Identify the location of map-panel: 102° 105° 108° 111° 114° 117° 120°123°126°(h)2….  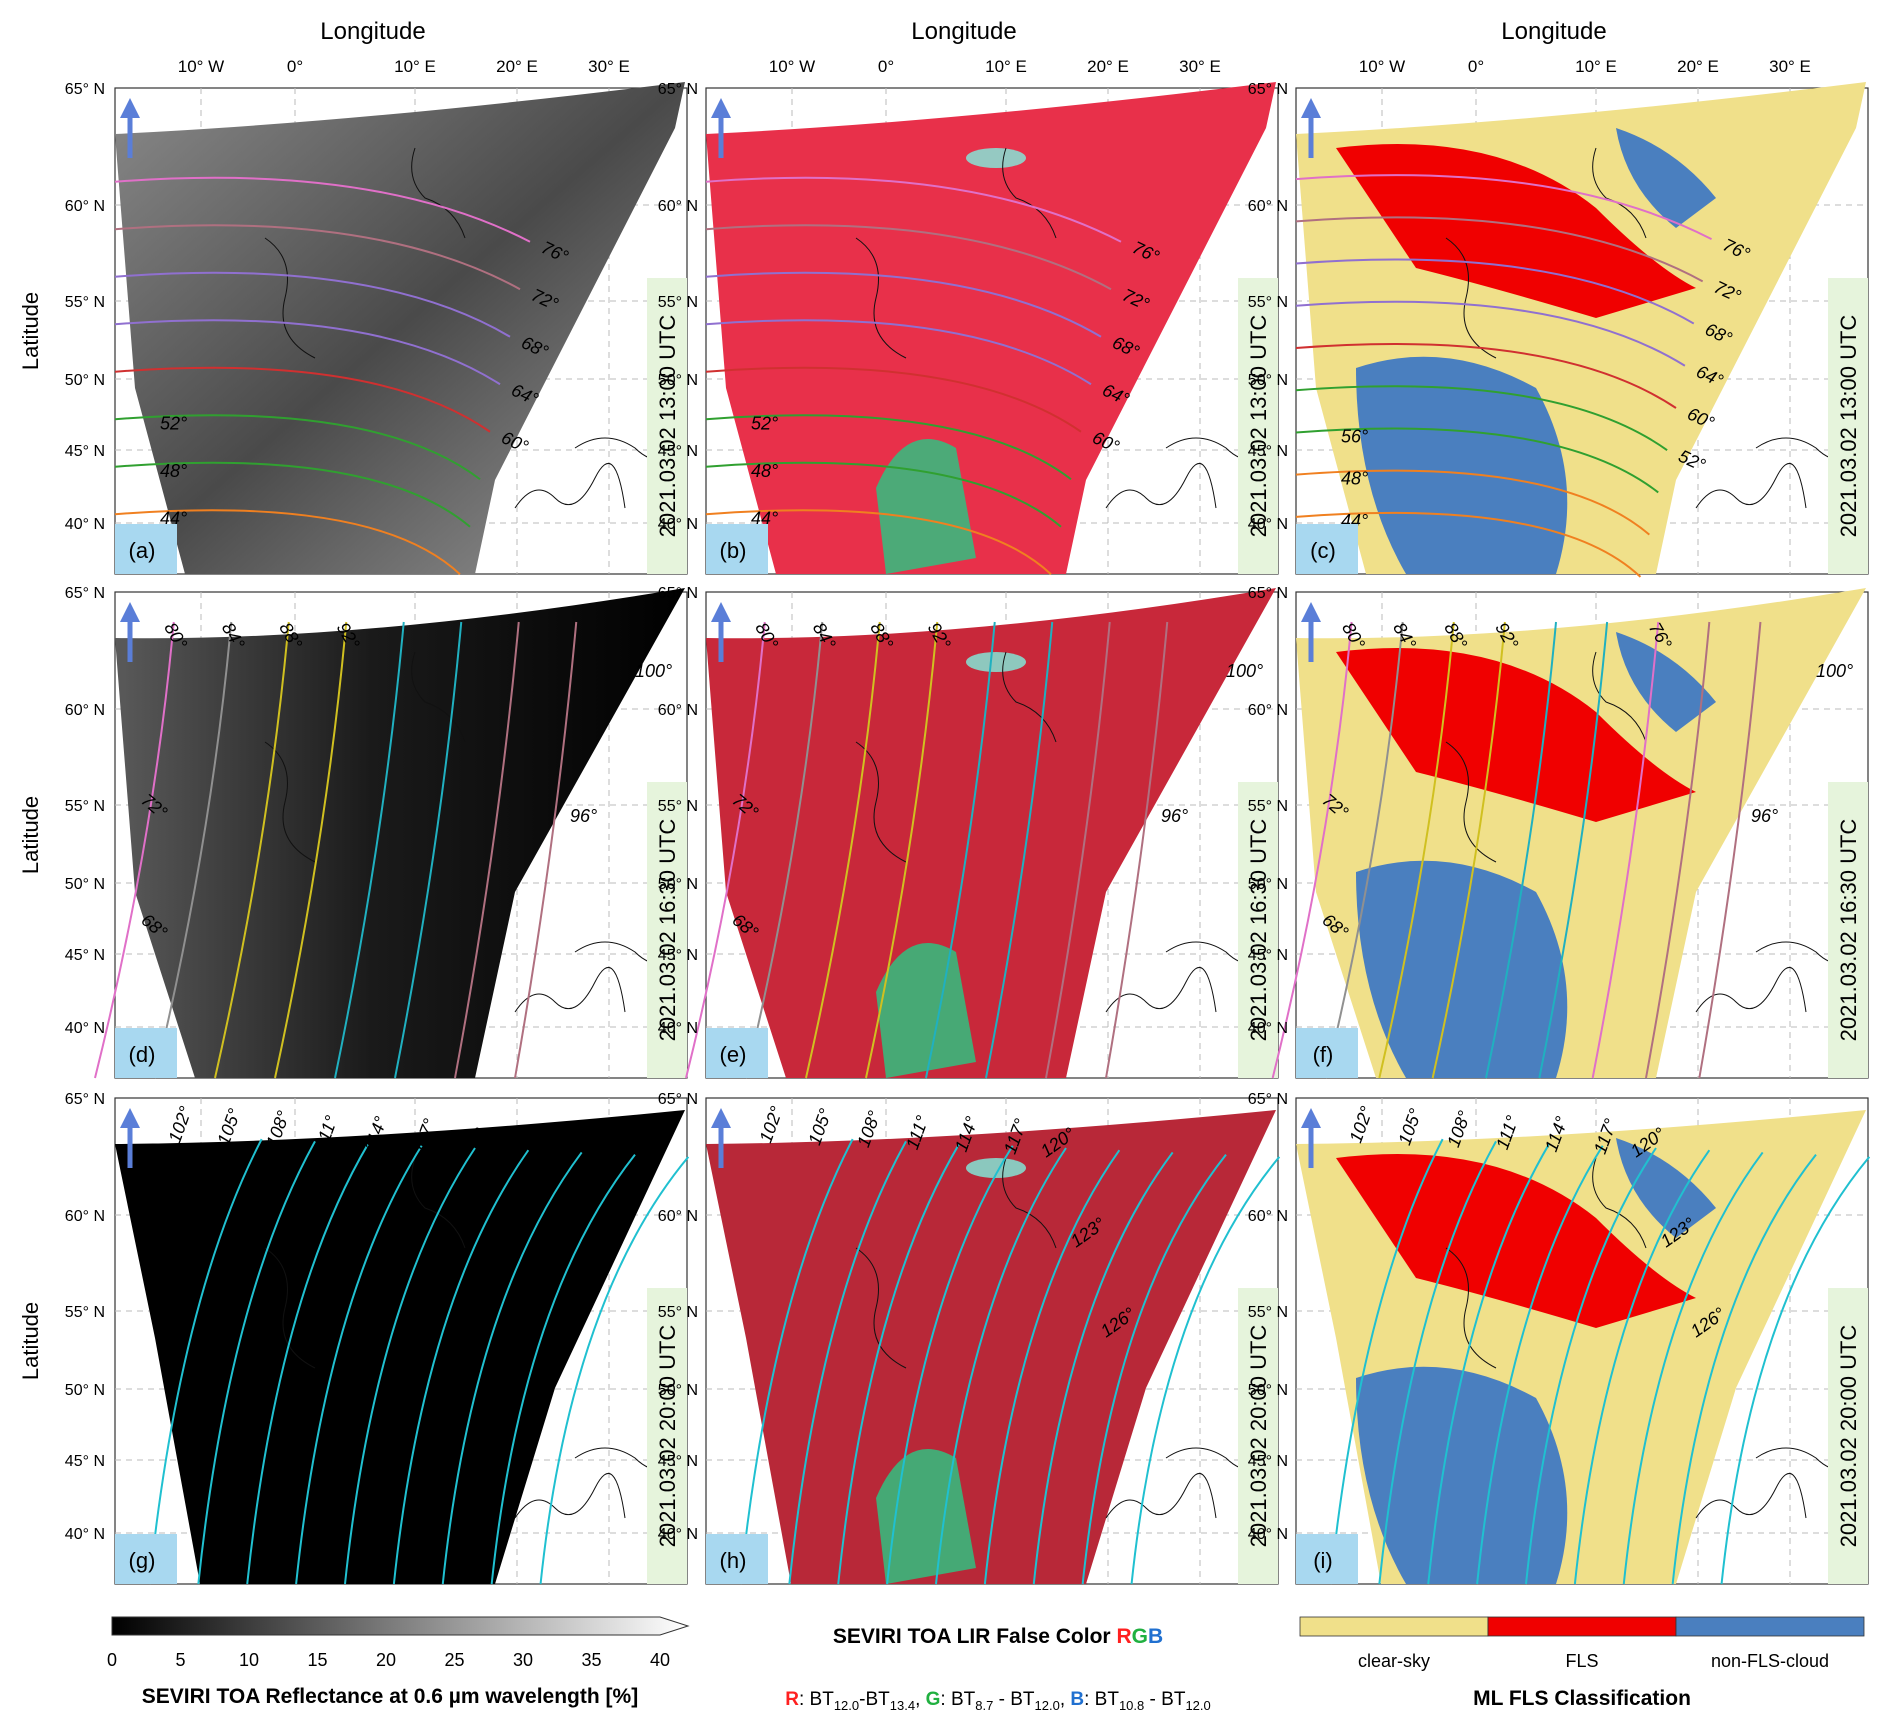
(993, 1341).